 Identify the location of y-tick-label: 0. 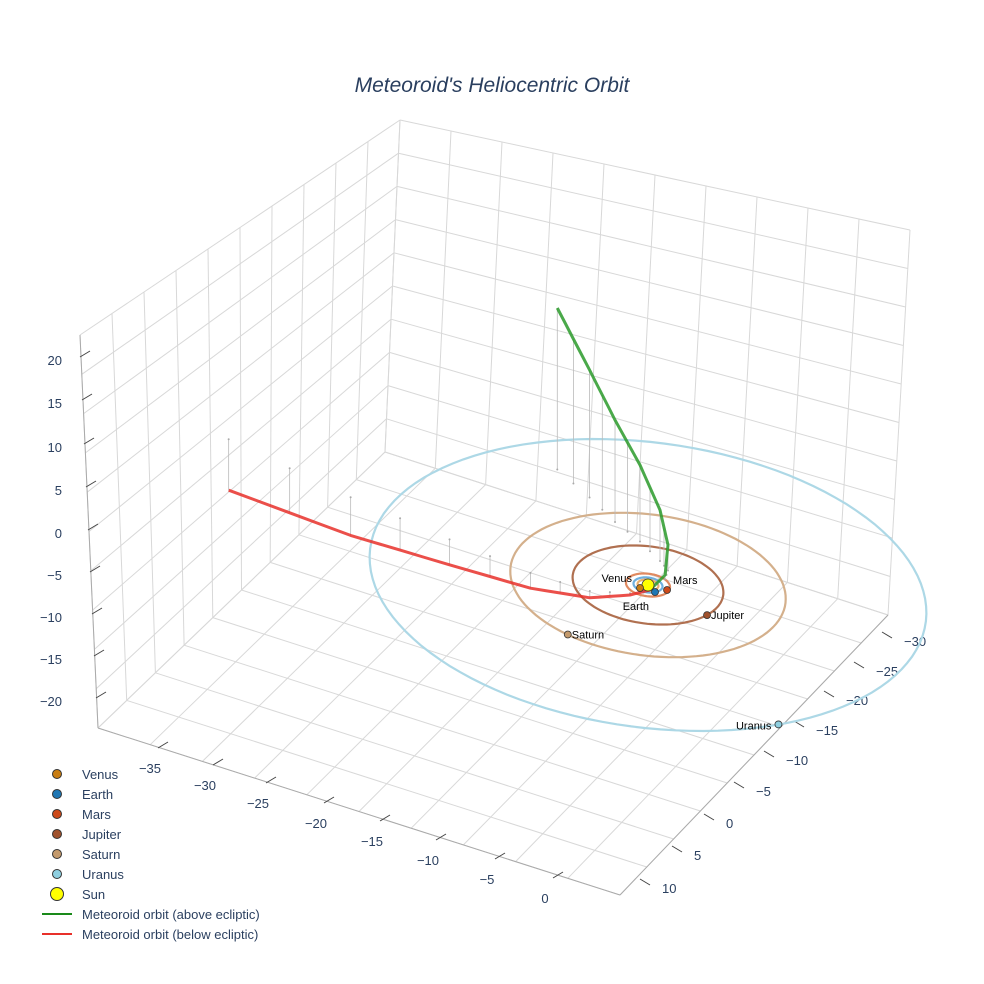
(729, 823).